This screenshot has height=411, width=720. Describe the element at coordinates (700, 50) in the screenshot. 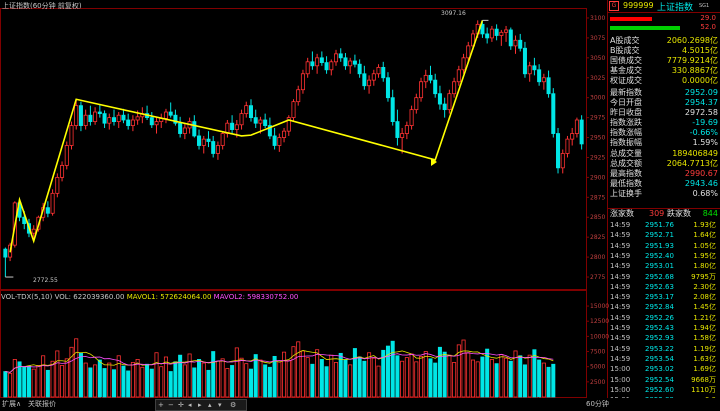

I see `quote-value: 4.5015亿` at that location.